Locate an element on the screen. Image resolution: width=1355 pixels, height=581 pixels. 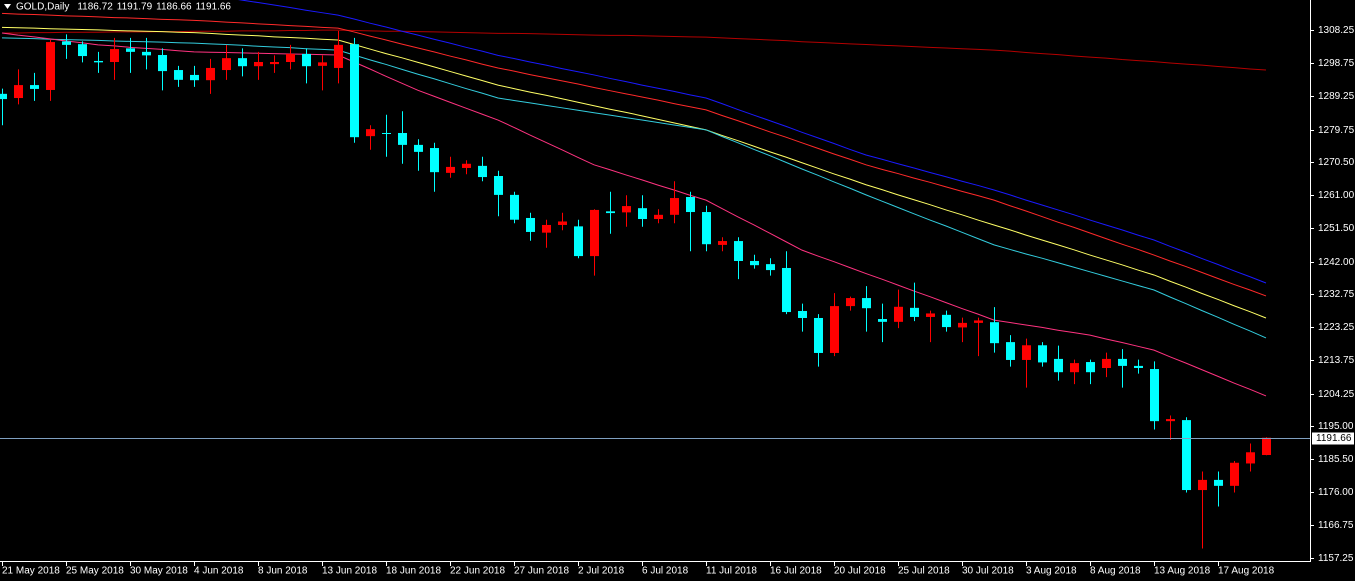
y-tick-label: 1289.25 is located at coordinates (1336, 96).